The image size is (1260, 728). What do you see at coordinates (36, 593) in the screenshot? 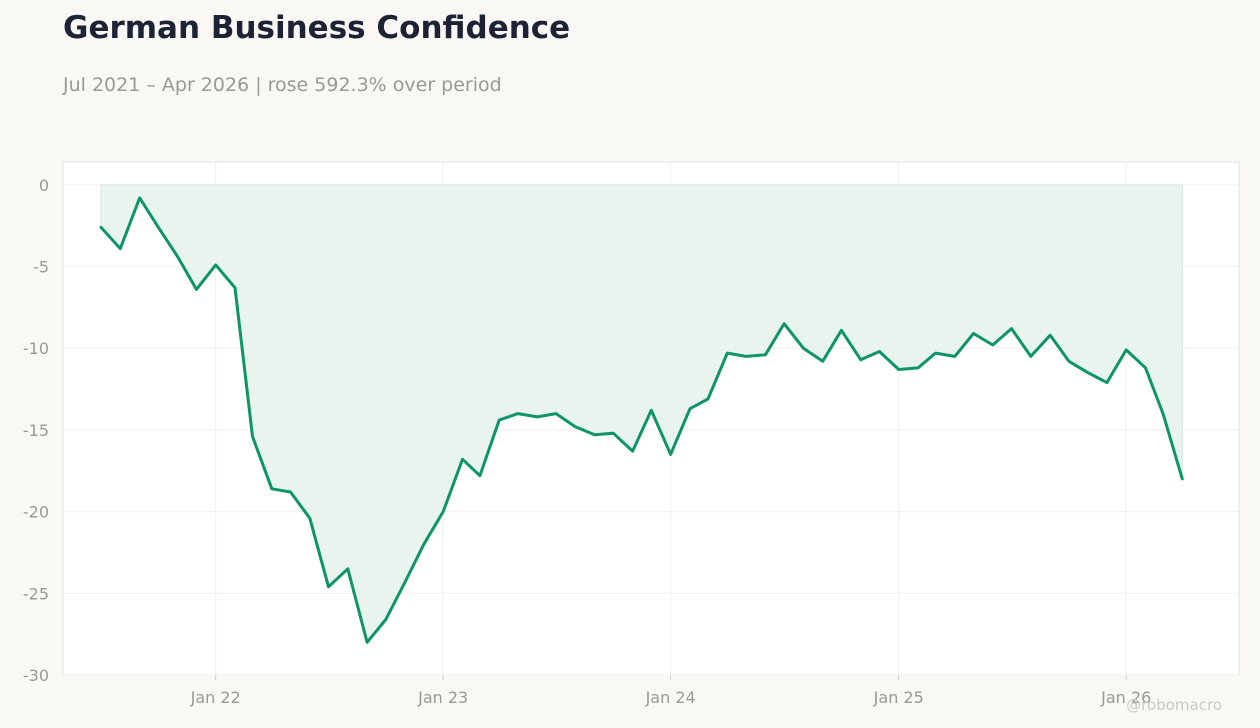
I see `y-tick-label: -25` at bounding box center [36, 593].